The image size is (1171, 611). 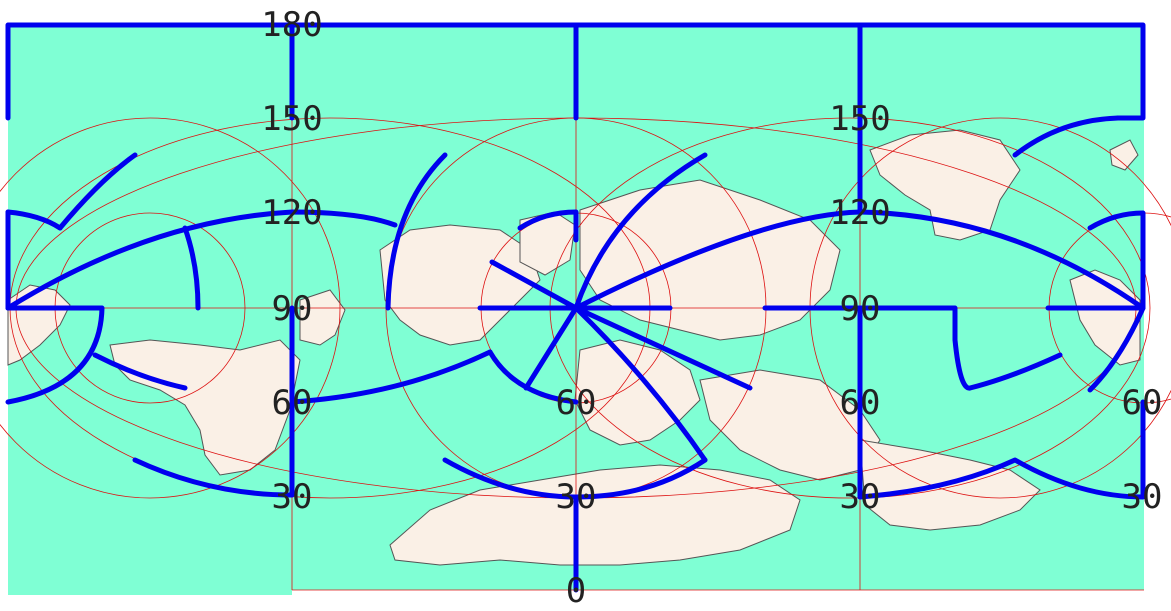 What do you see at coordinates (292, 497) in the screenshot?
I see `label-30-left: 30` at bounding box center [292, 497].